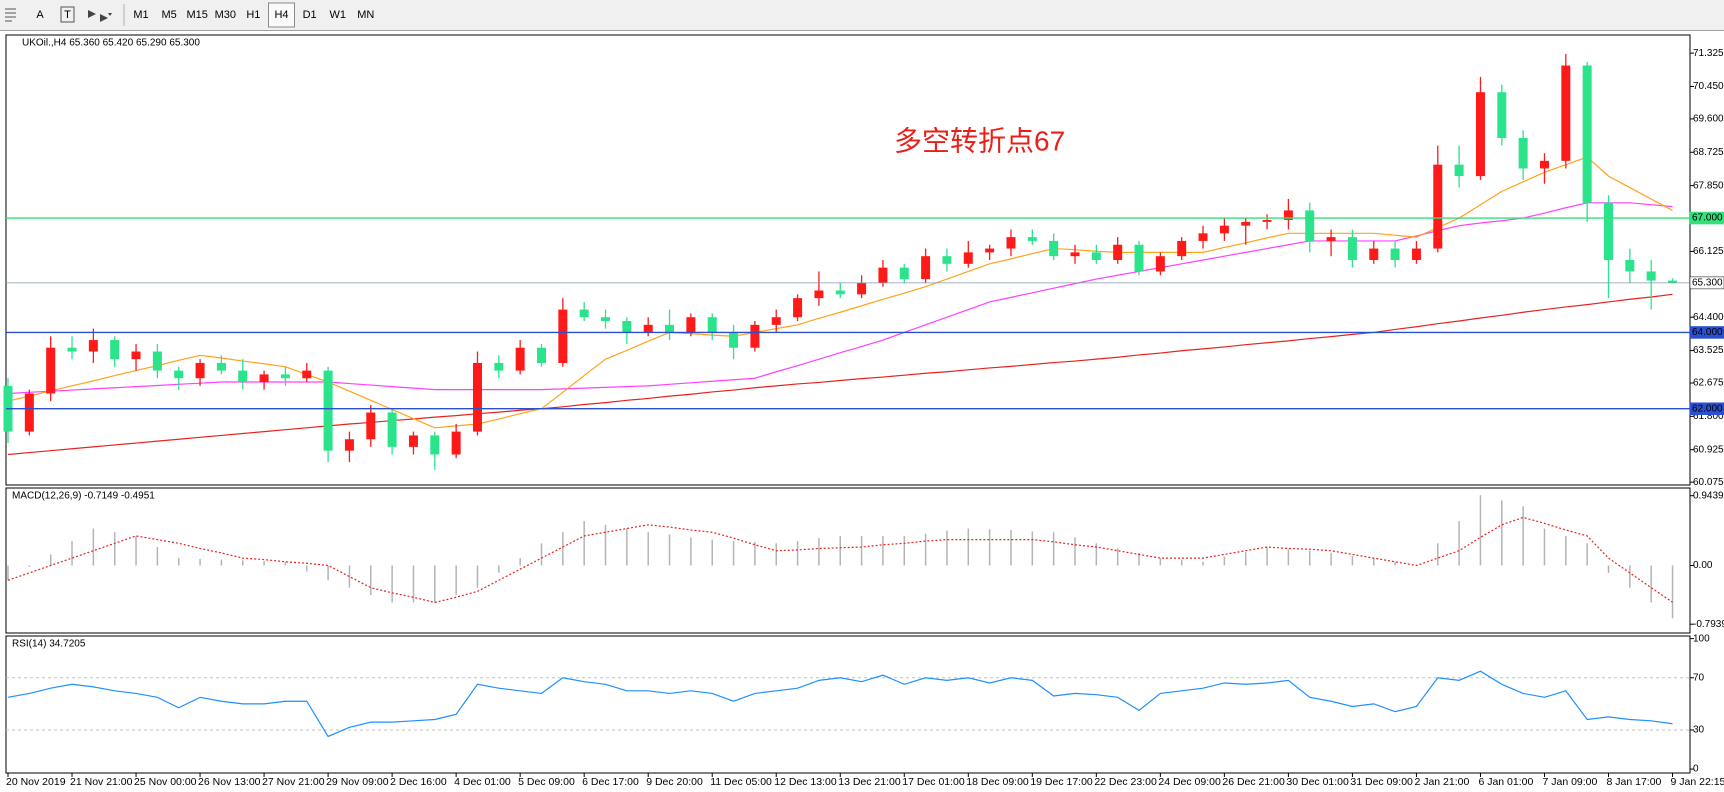  I want to click on period-button: M1, so click(140, 15).